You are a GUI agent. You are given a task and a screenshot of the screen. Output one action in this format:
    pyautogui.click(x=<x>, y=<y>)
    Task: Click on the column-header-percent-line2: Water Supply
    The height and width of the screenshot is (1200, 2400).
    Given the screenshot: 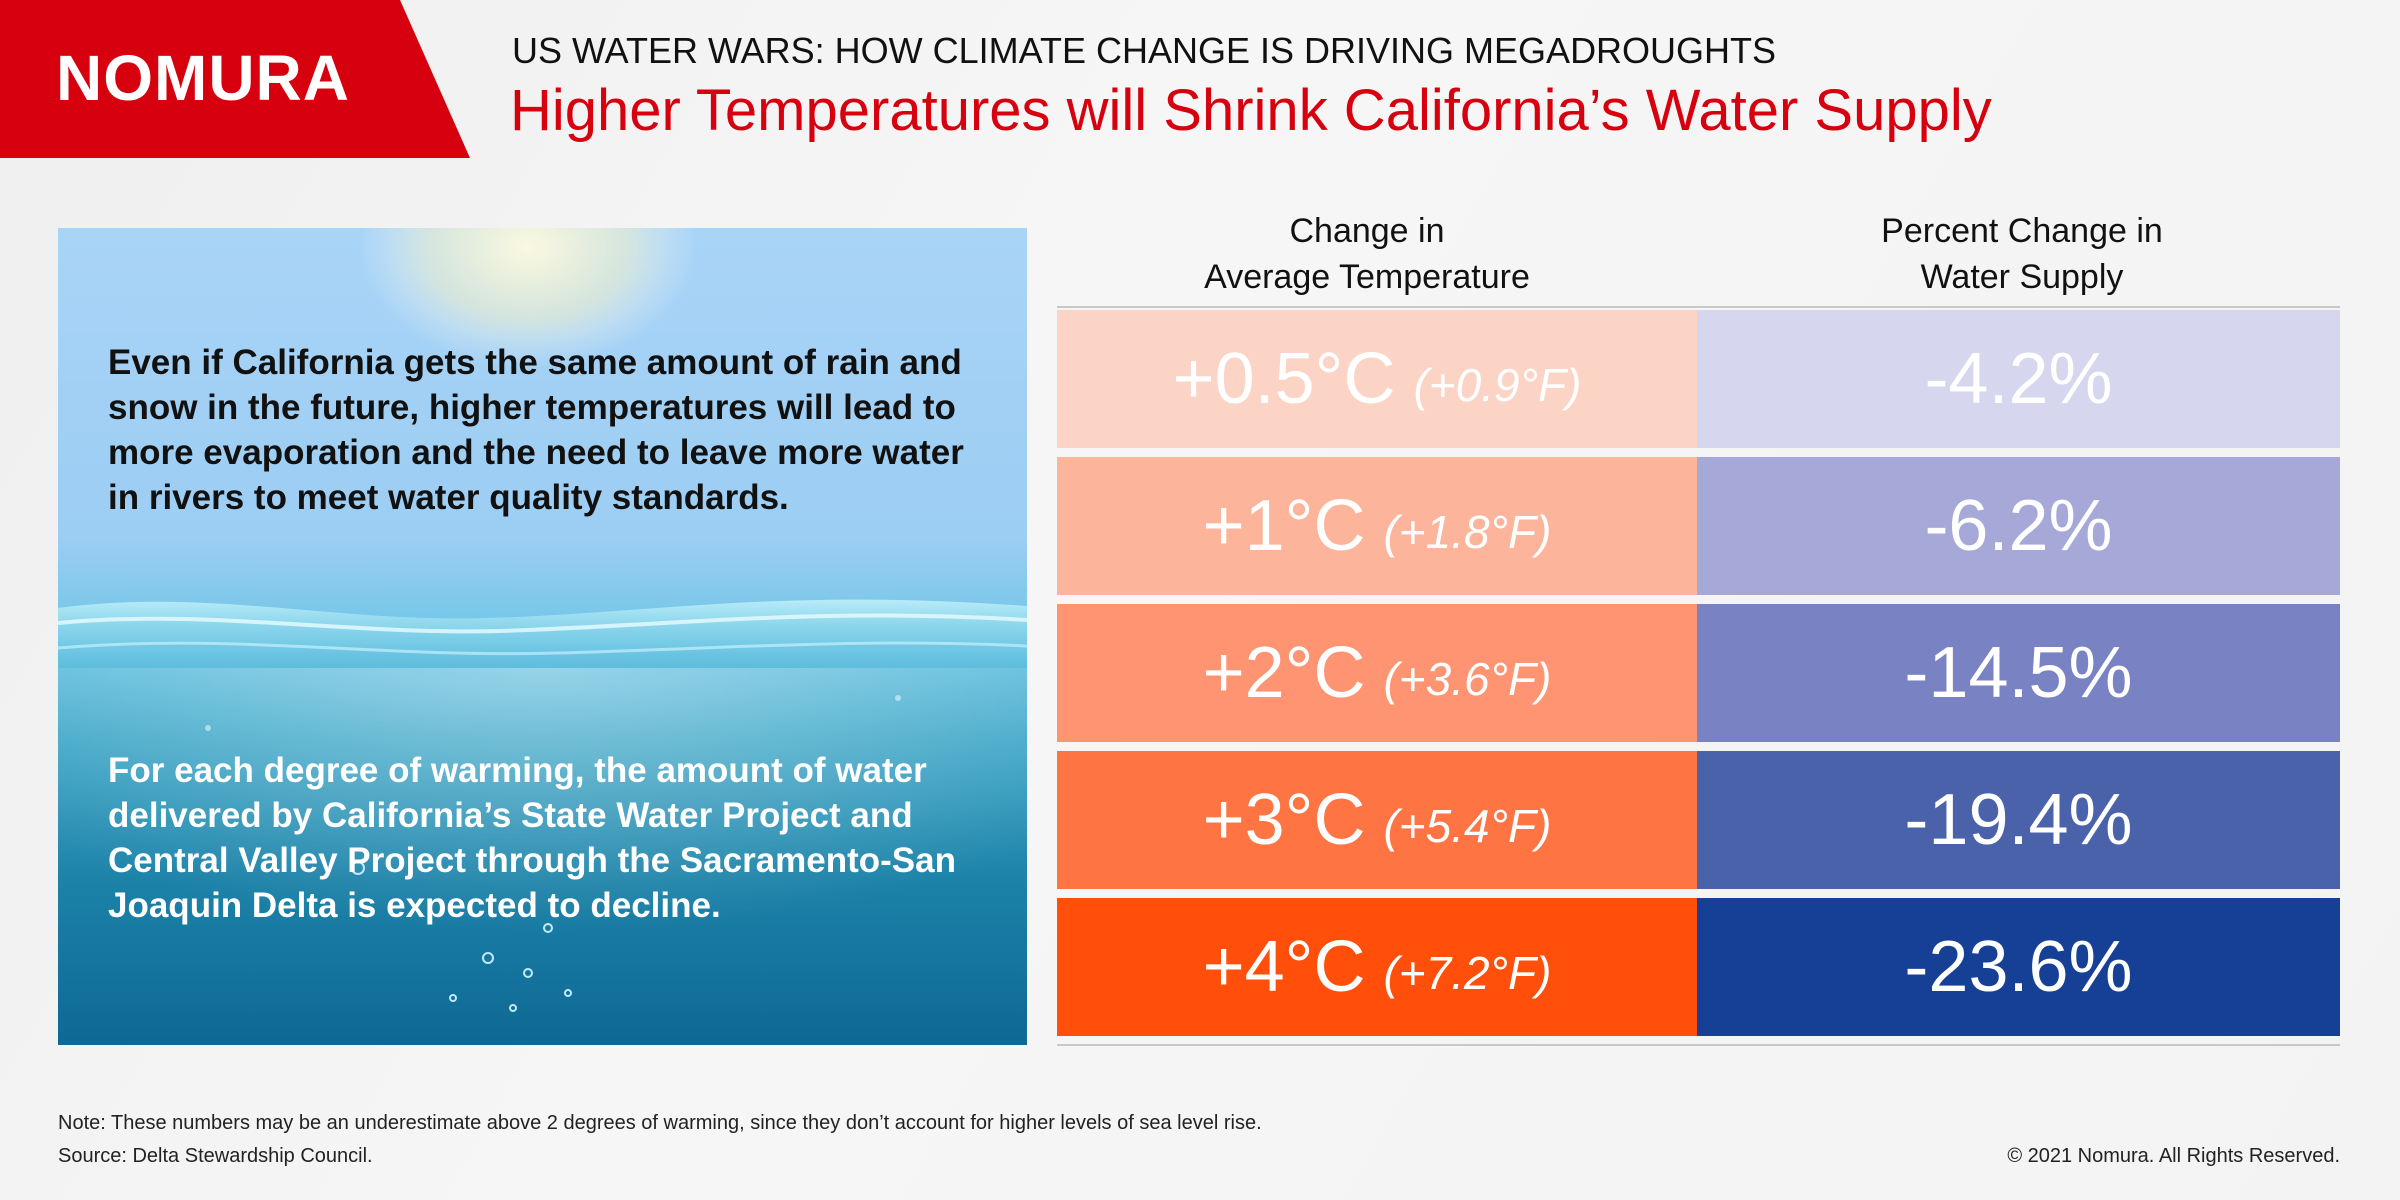 What is the action you would take?
    pyautogui.click(x=2022, y=277)
    